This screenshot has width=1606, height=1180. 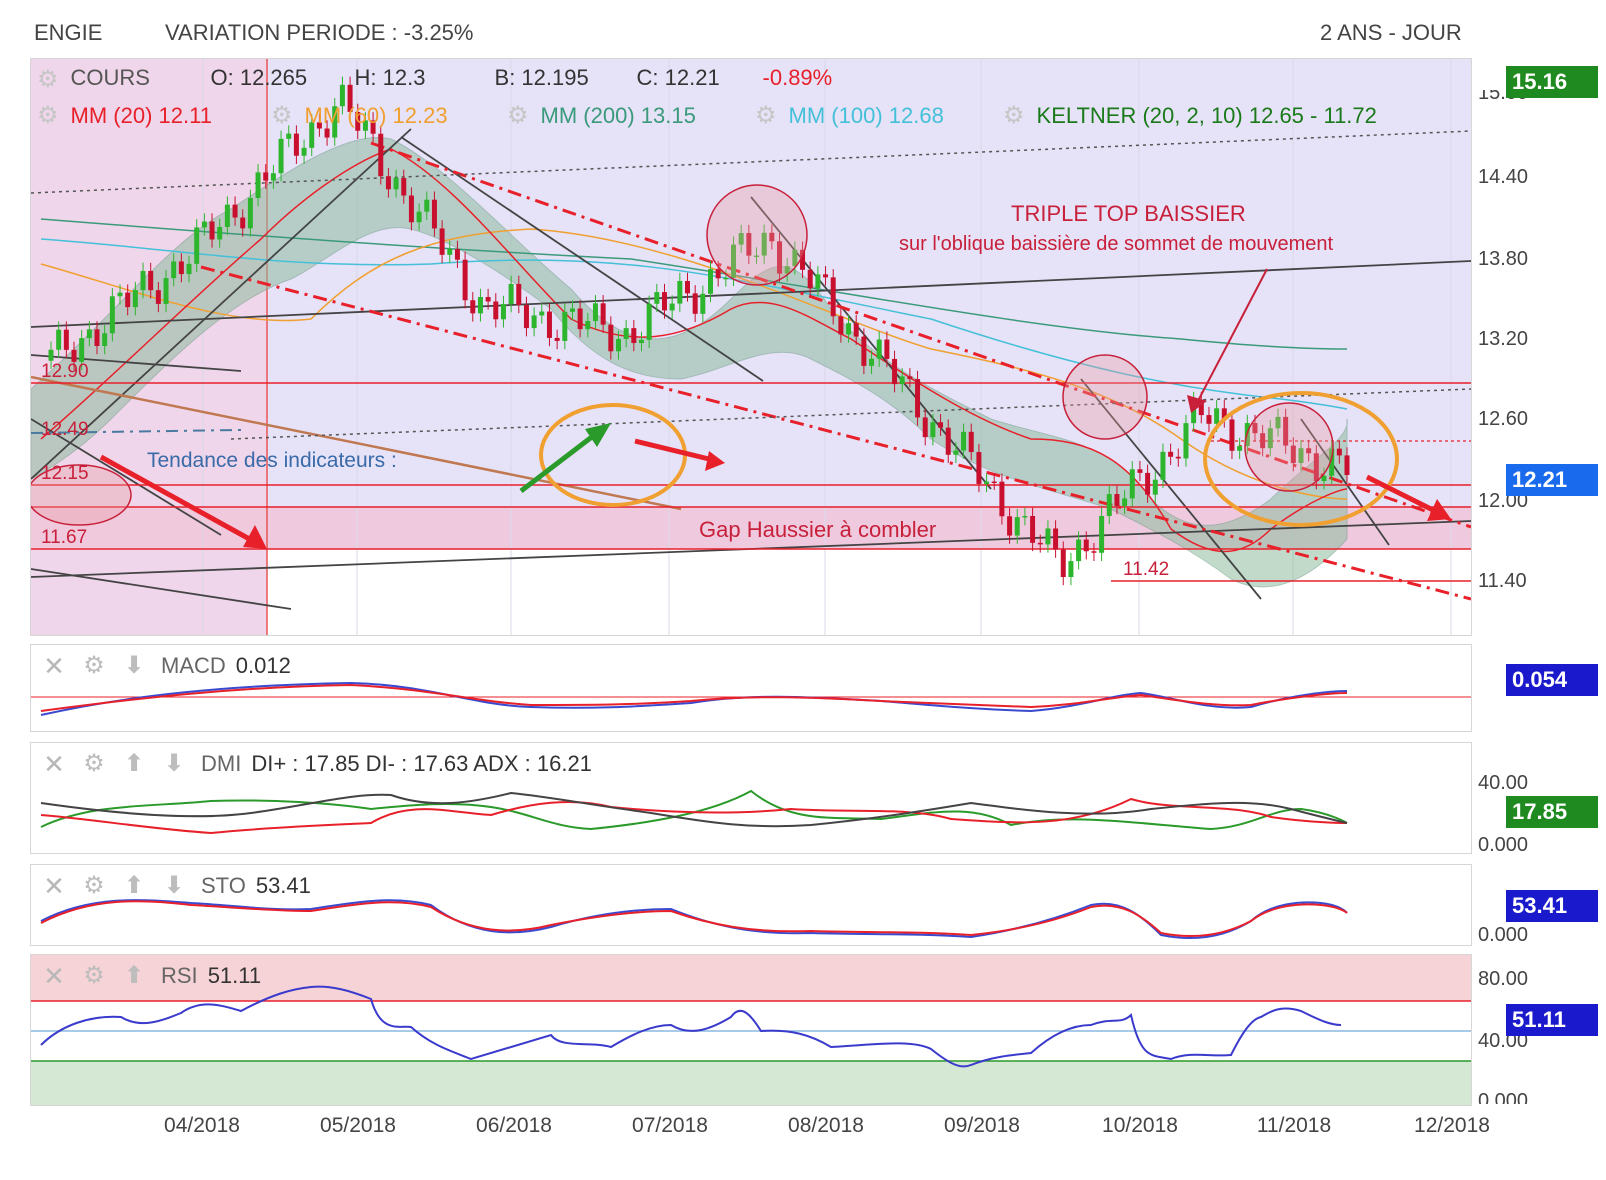 What do you see at coordinates (1502, 581) in the screenshot?
I see `price-tick: 11.40` at bounding box center [1502, 581].